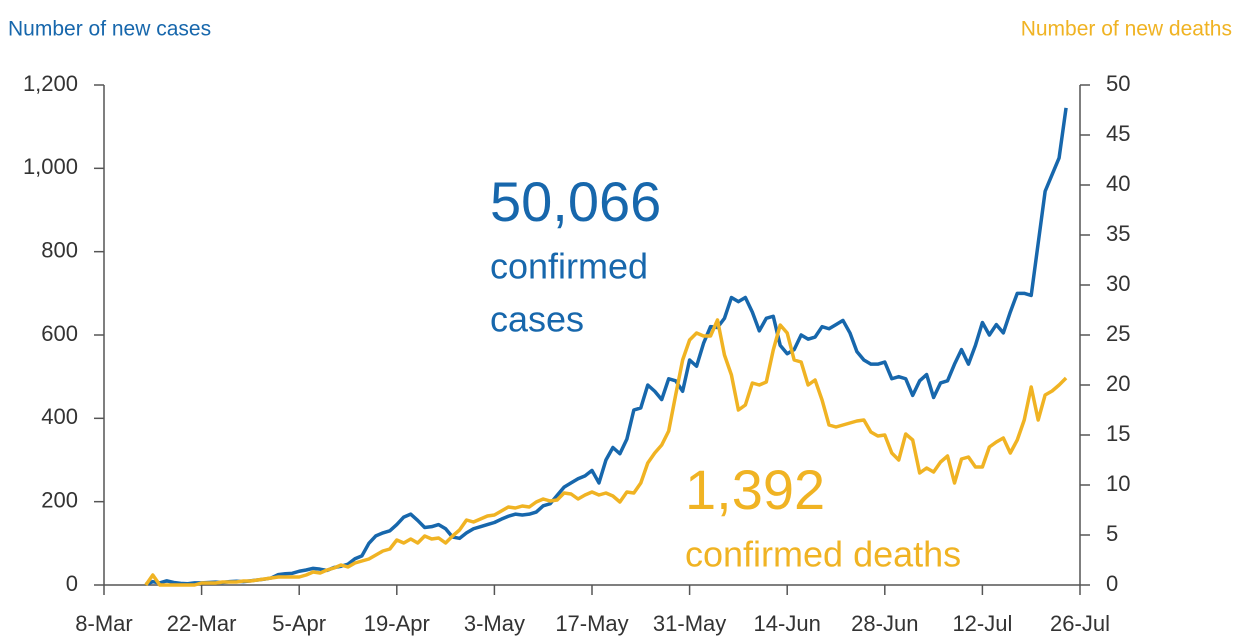 The width and height of the screenshot is (1244, 638). I want to click on y2-tick-label: 45, so click(1118, 133).